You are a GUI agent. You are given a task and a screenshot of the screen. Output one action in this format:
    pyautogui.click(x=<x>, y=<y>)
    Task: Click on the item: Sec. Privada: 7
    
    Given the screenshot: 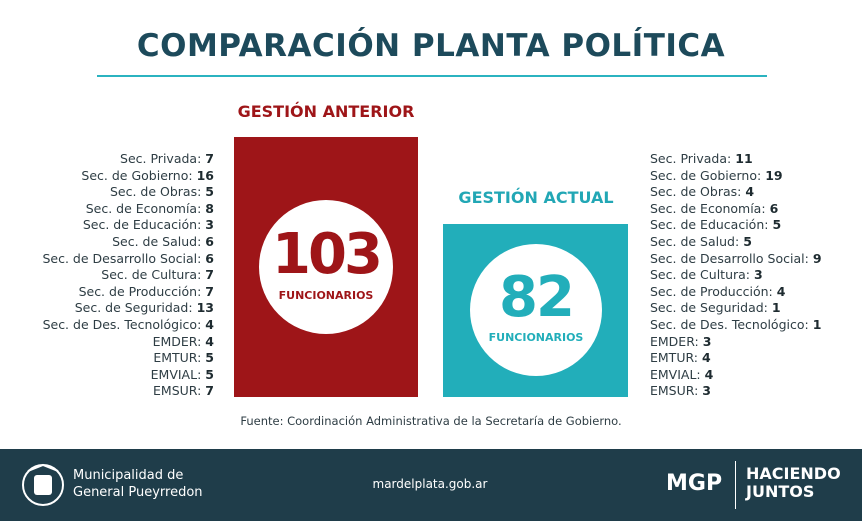 What is the action you would take?
    pyautogui.click(x=128, y=159)
    